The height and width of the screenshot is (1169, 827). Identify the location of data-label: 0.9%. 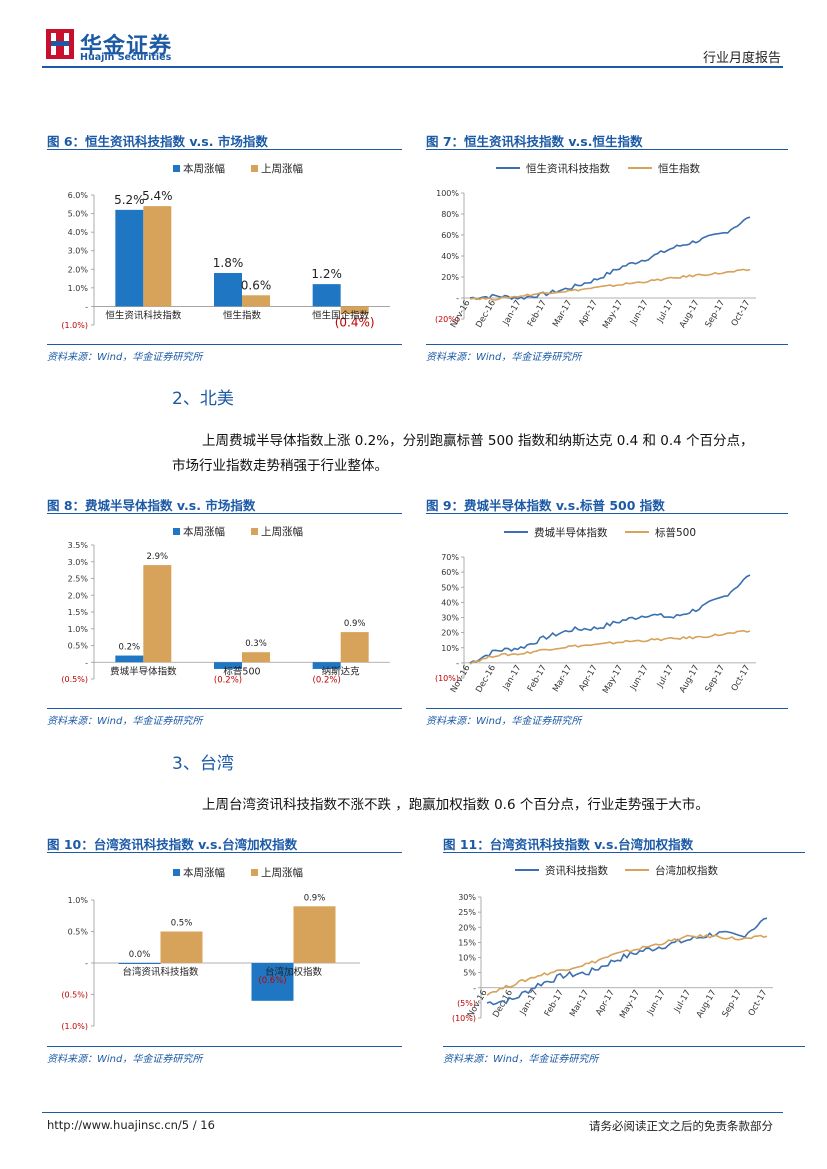
(315, 898).